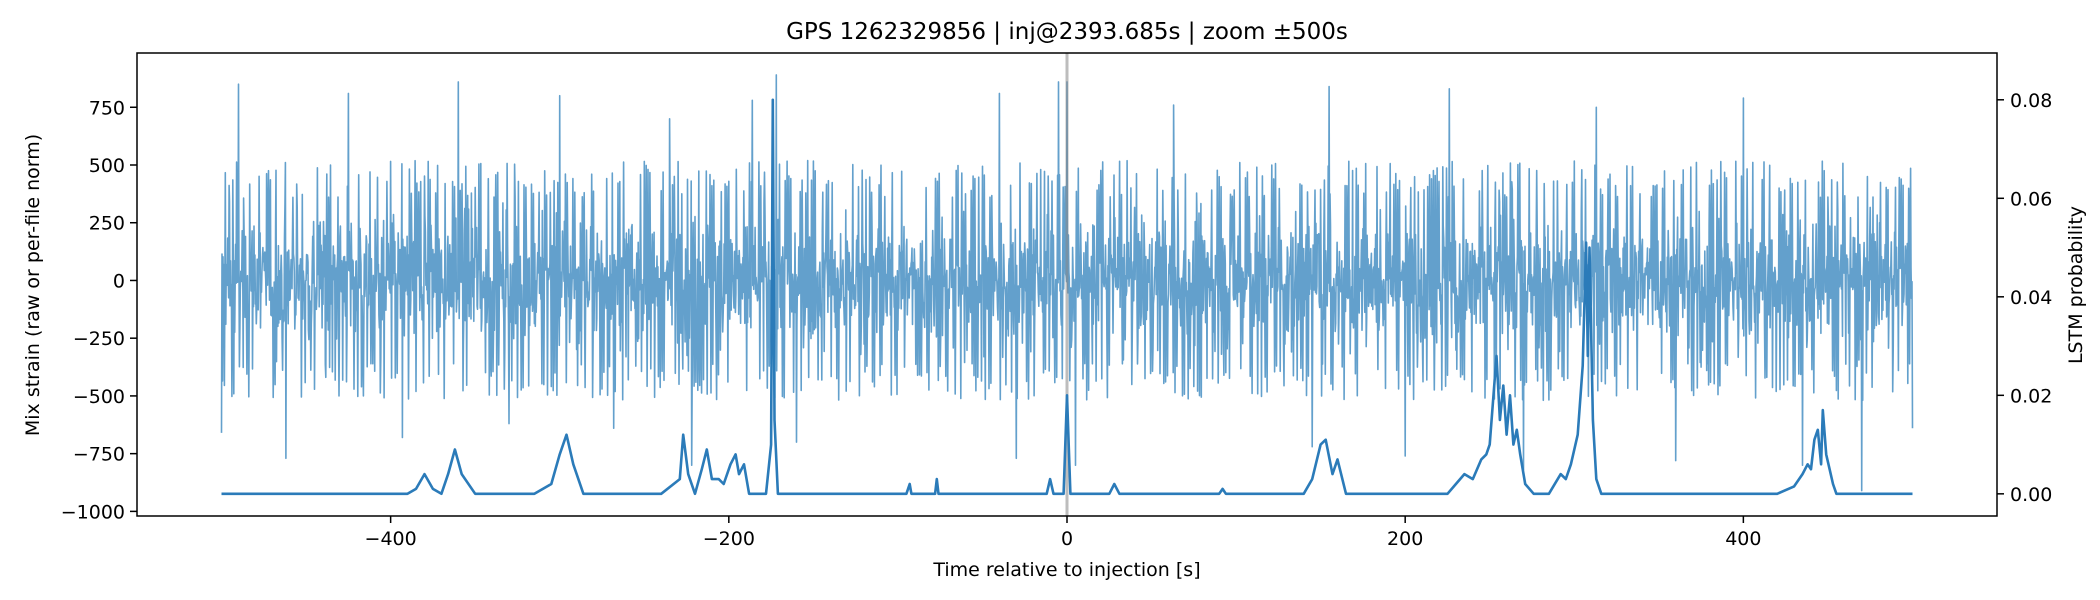 The height and width of the screenshot is (600, 2100). Describe the element at coordinates (93, 512) in the screenshot. I see `y-left-tick-label: −1000` at that location.